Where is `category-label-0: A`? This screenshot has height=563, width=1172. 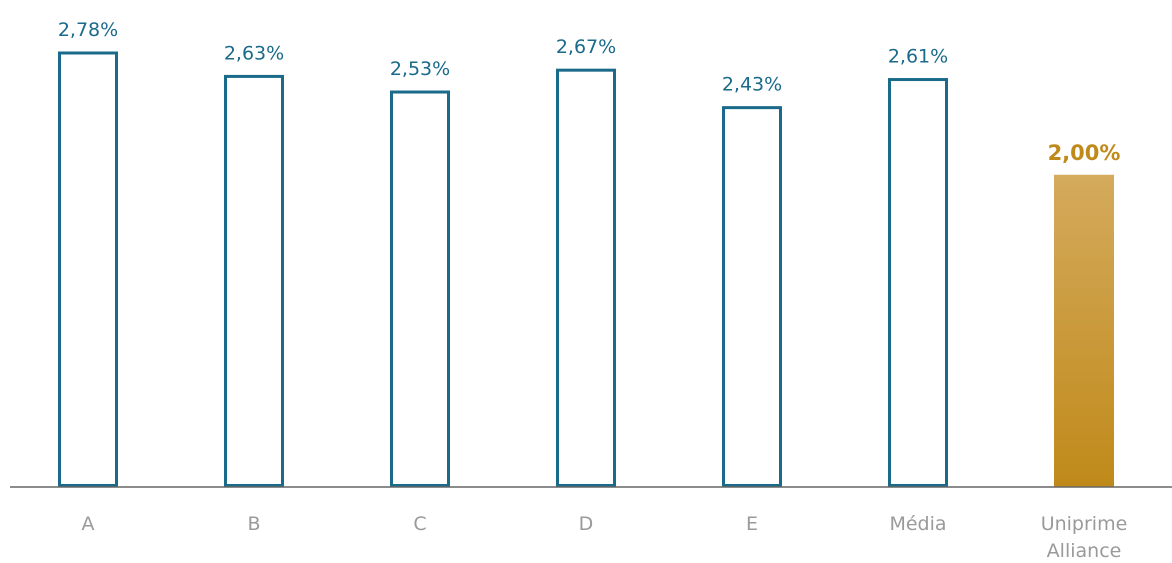
category-label-0: A is located at coordinates (88, 524).